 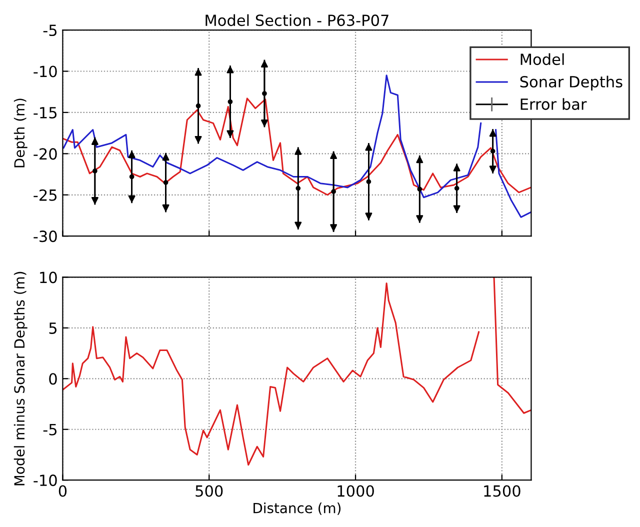 What do you see at coordinates (53, 379) in the screenshot?
I see `y-tick-label: 0` at bounding box center [53, 379].